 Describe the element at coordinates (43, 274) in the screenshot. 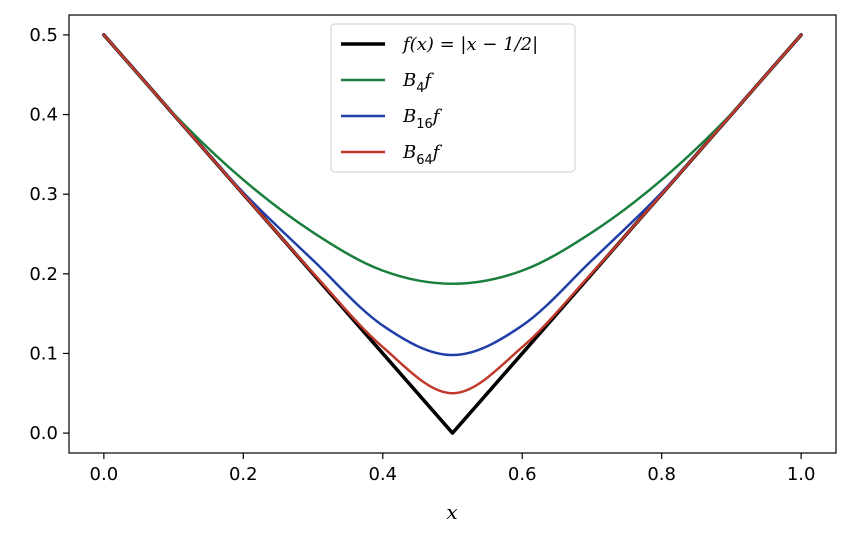

I see `y-tick-label: 0.2` at that location.